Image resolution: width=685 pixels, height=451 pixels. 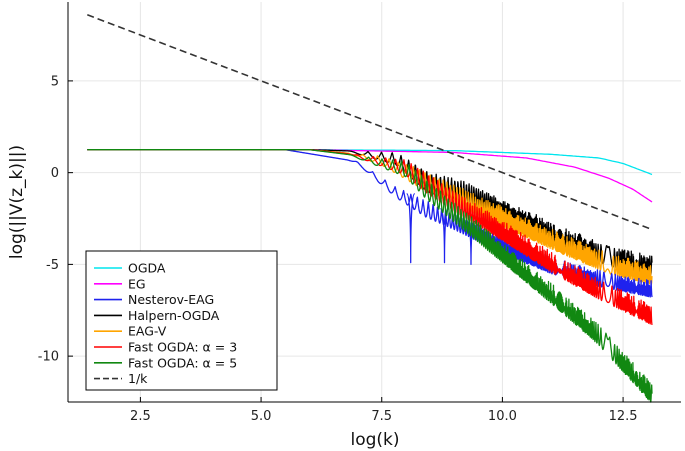 I want to click on x-tick-label: 10.0, so click(x=502, y=416).